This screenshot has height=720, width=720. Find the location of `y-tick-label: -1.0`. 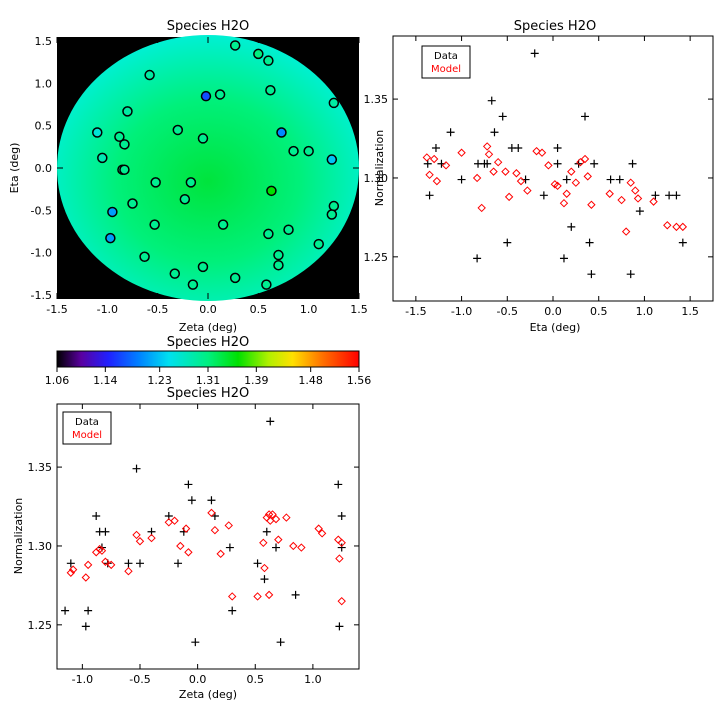

y-tick-label: -1.0 is located at coordinates (41, 253).